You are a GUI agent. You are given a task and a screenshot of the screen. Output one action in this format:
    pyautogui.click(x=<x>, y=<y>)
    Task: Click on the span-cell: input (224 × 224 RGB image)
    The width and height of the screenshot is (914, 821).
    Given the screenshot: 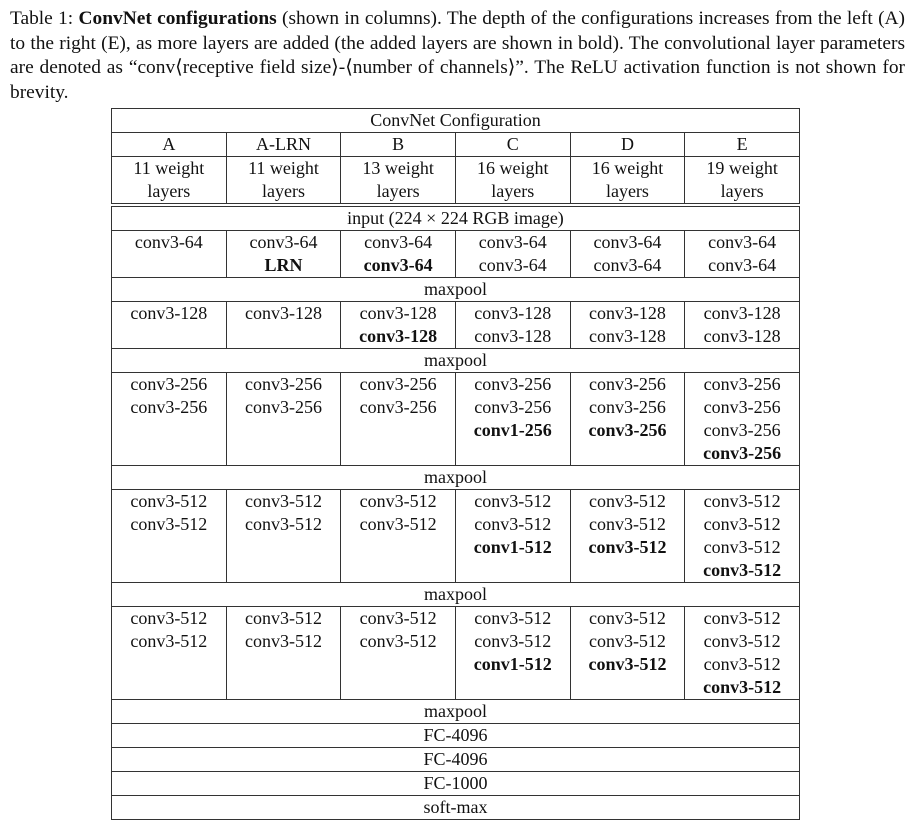 What is the action you would take?
    pyautogui.click(x=455, y=218)
    